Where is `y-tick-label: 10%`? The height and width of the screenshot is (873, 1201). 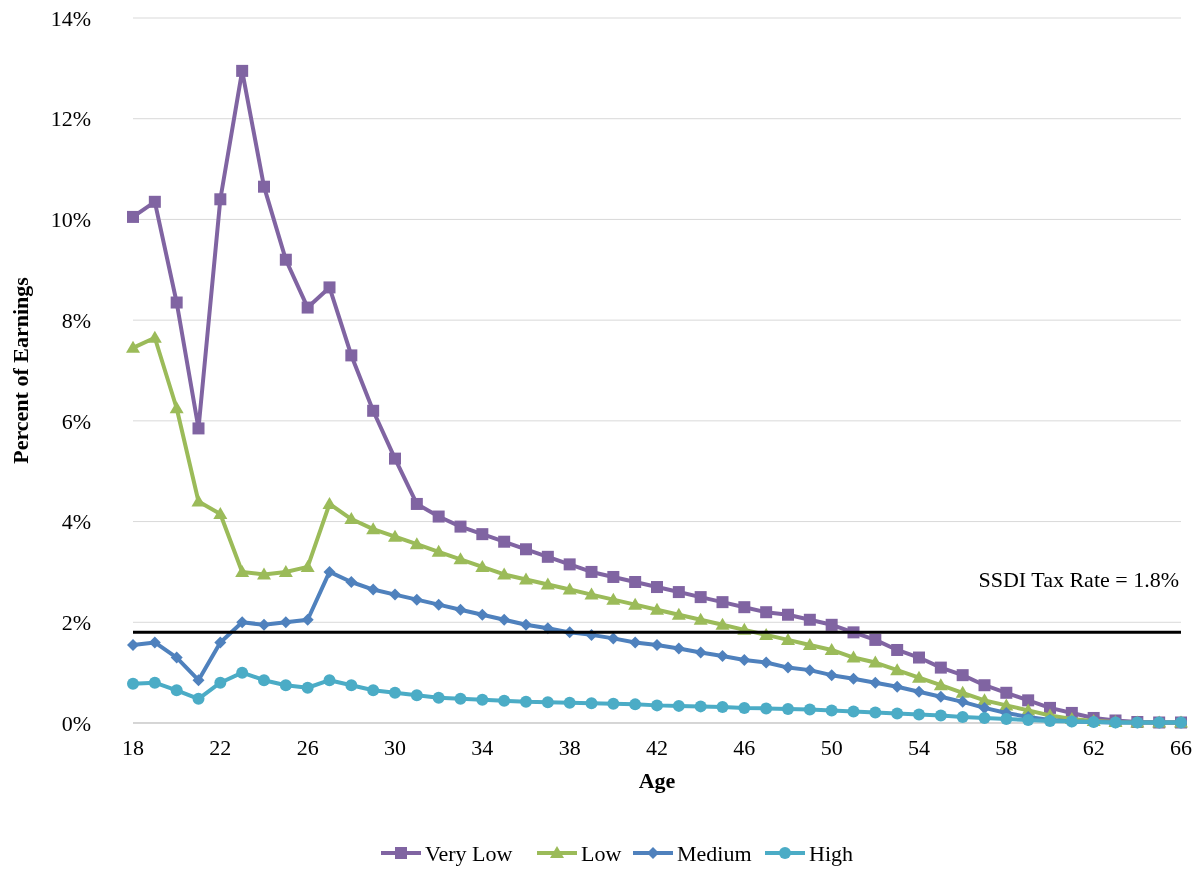
y-tick-label: 10% is located at coordinates (70, 220).